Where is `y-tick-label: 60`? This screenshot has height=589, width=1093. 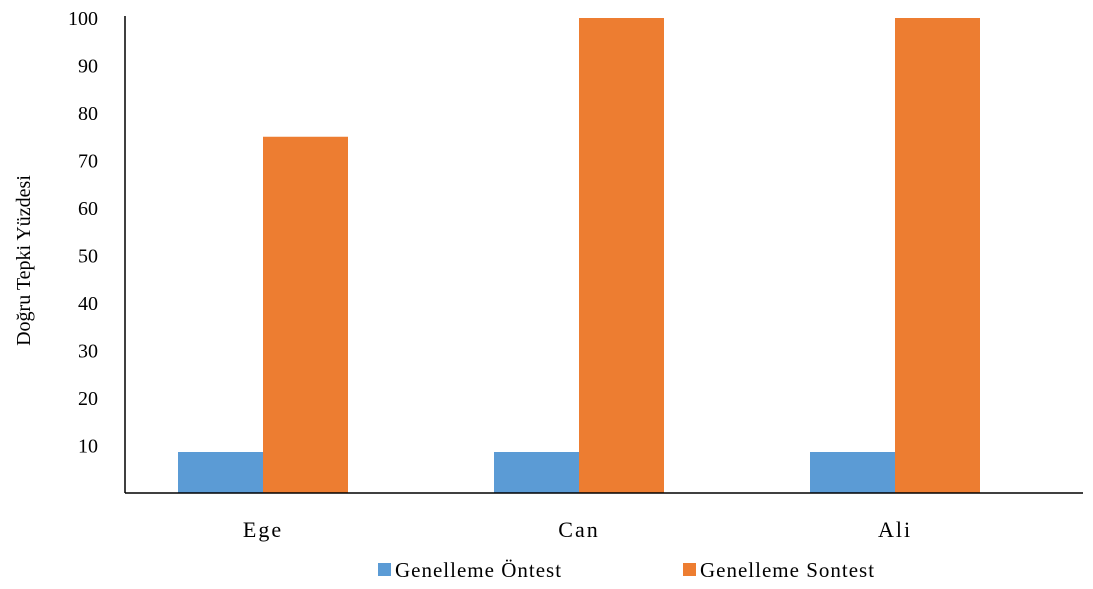 y-tick-label: 60 is located at coordinates (88, 209).